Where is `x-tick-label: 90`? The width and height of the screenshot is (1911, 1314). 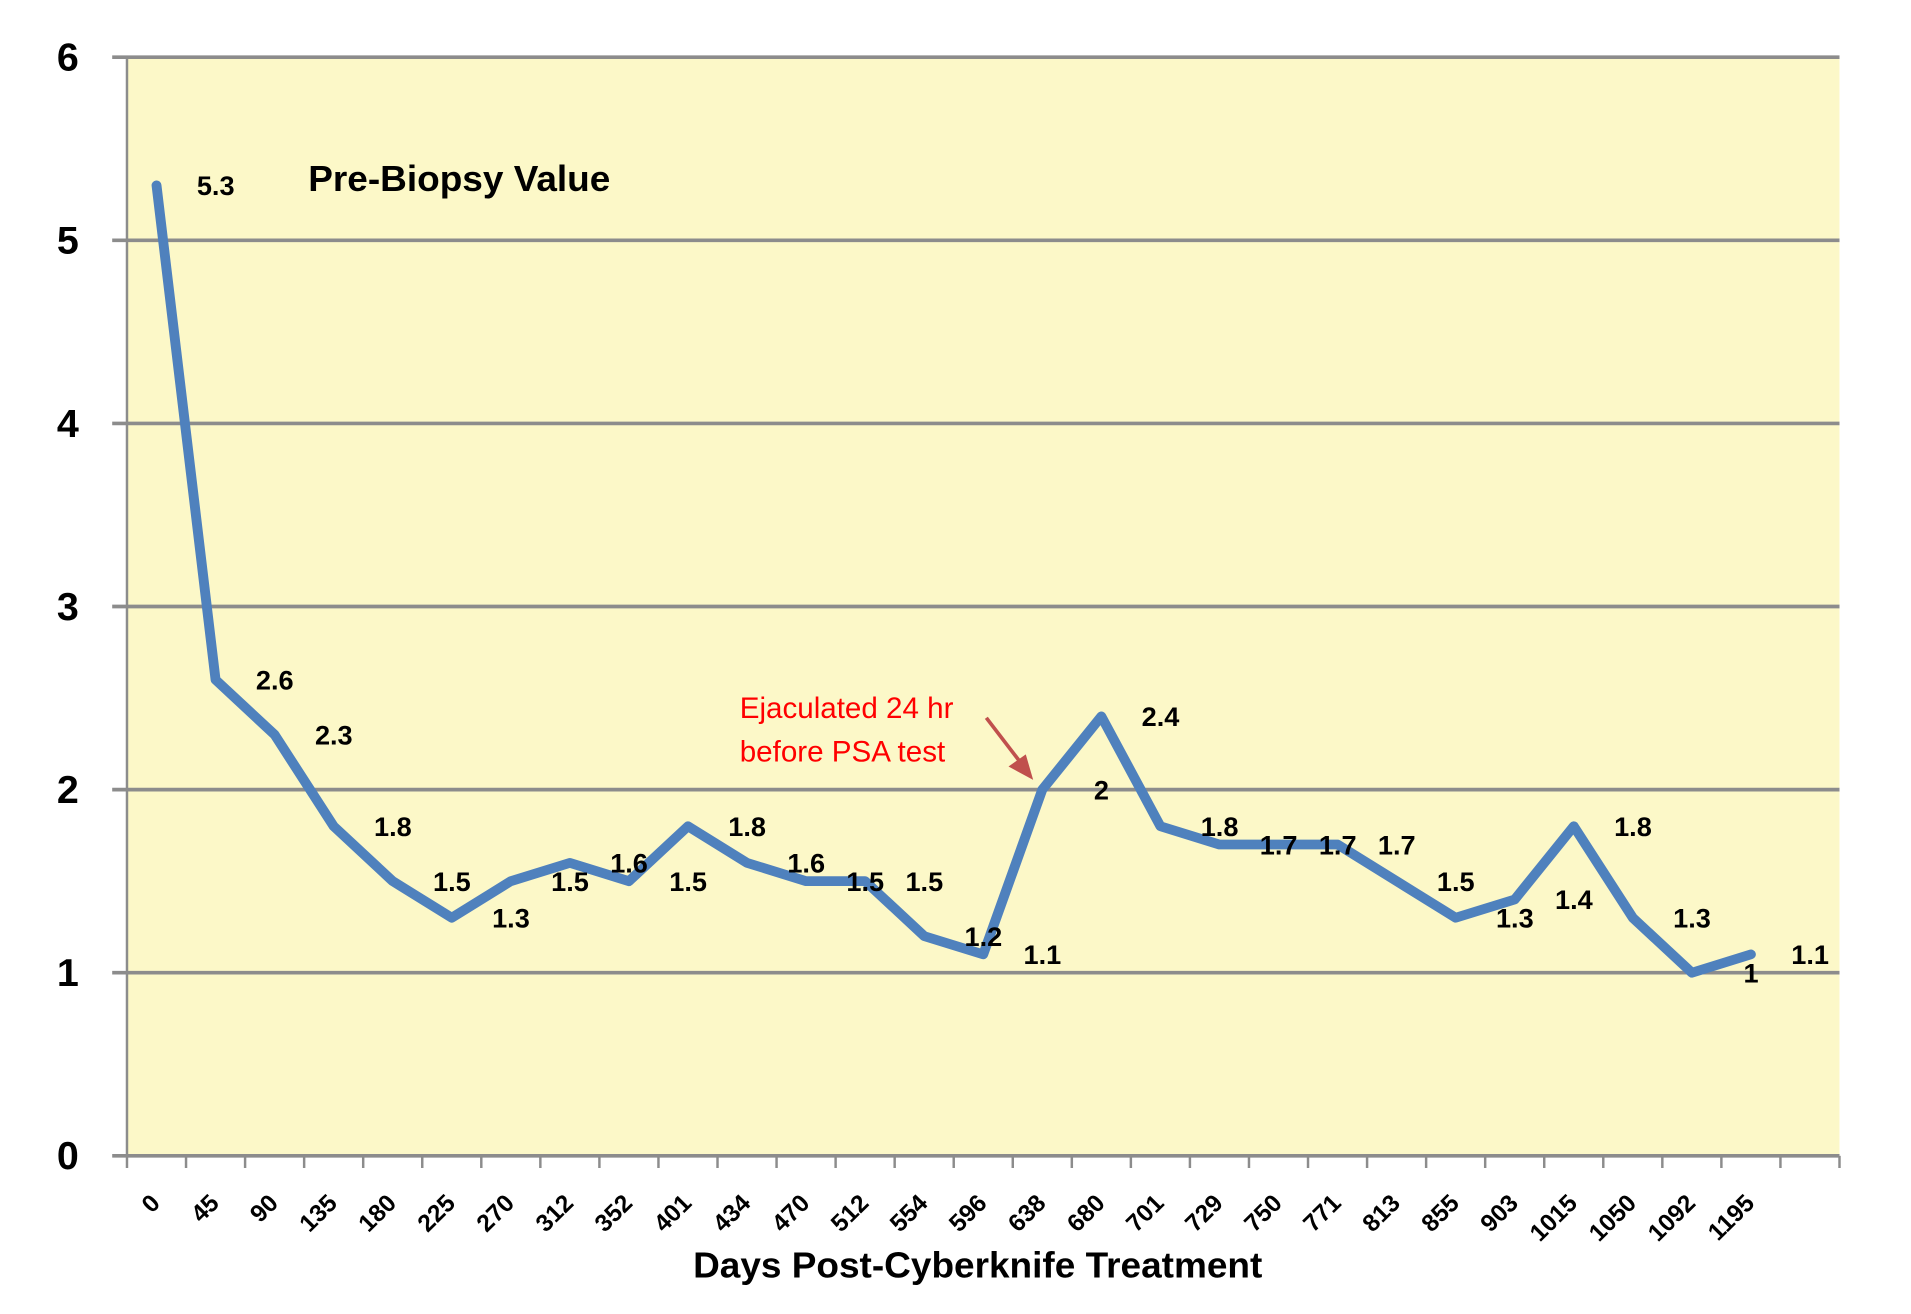 x-tick-label: 90 is located at coordinates (264, 1209).